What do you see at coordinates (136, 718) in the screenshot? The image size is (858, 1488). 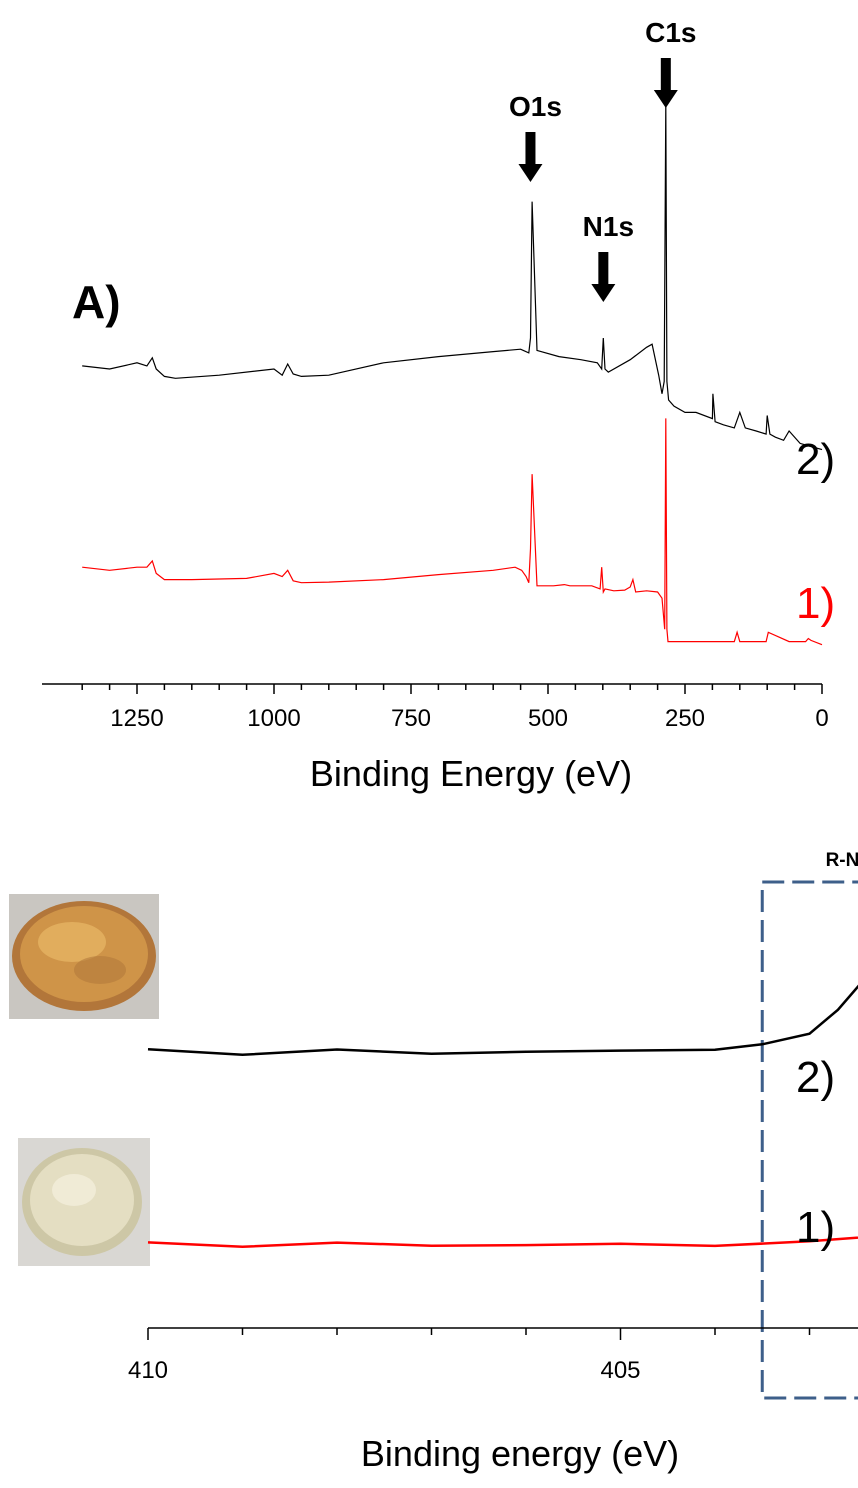 I see `x-tick-label: 1250` at bounding box center [136, 718].